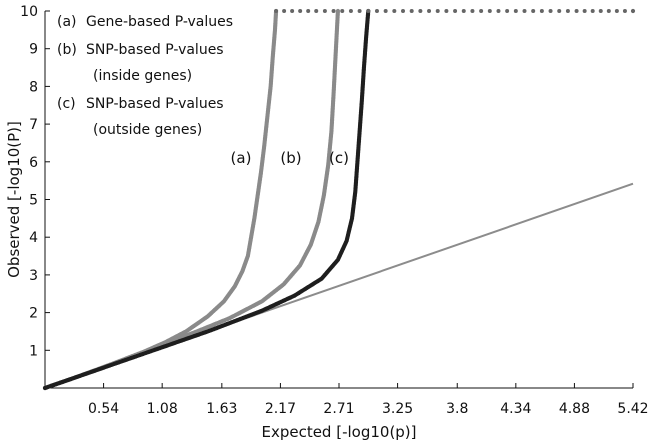 This screenshot has width=653, height=442. What do you see at coordinates (33, 87) in the screenshot?
I see `y-tick-label: 8` at bounding box center [33, 87].